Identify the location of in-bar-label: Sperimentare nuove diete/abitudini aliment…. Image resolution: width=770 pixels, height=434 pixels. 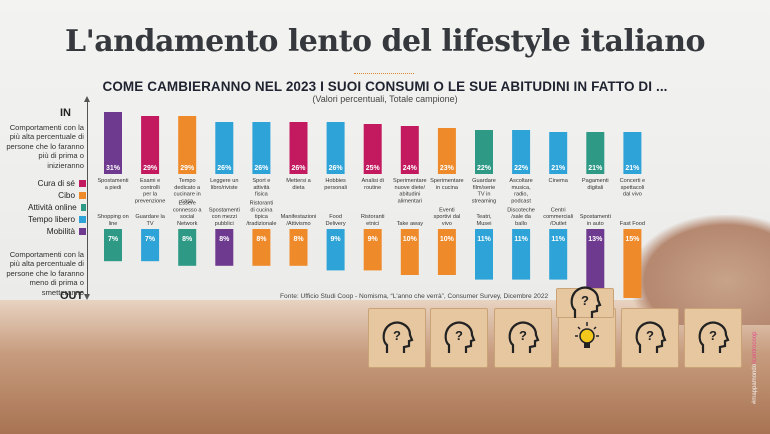
(410, 191).